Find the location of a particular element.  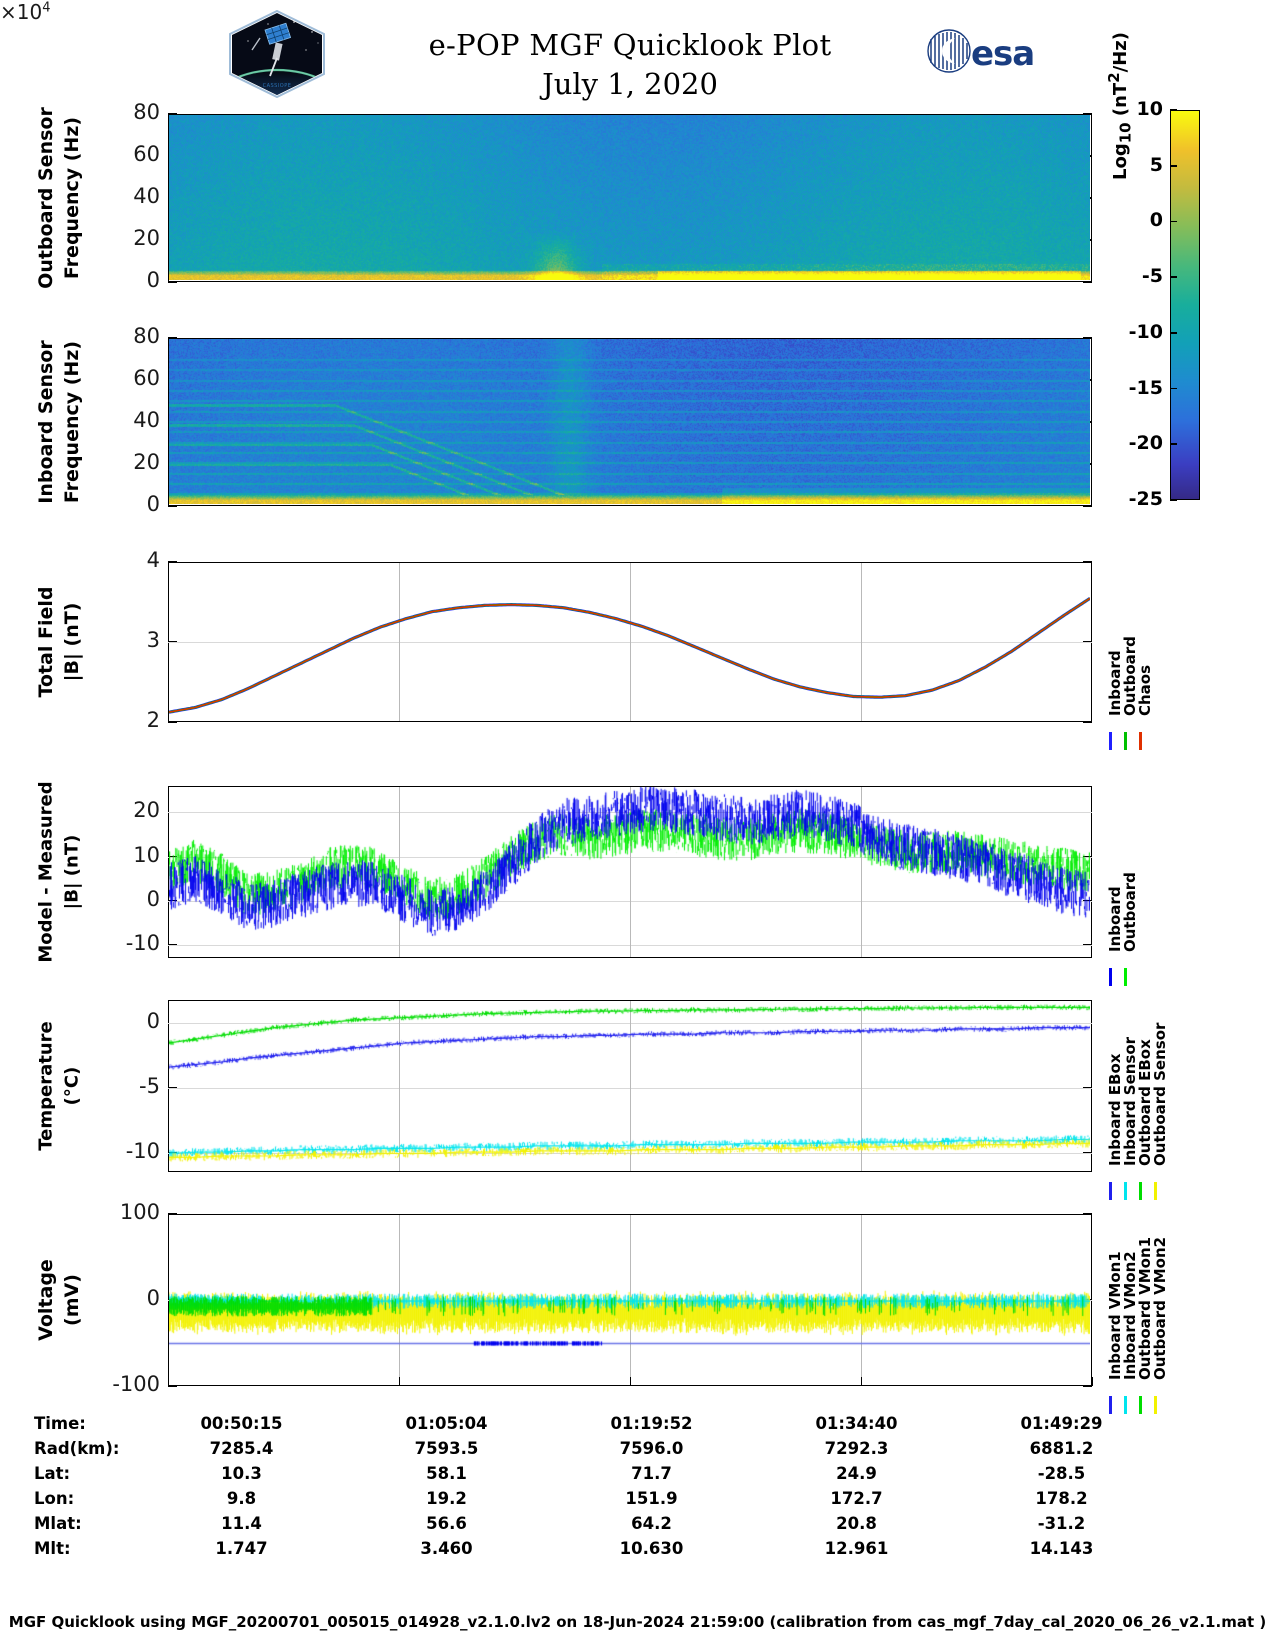

temperature-traces is located at coordinates (630, 1086).